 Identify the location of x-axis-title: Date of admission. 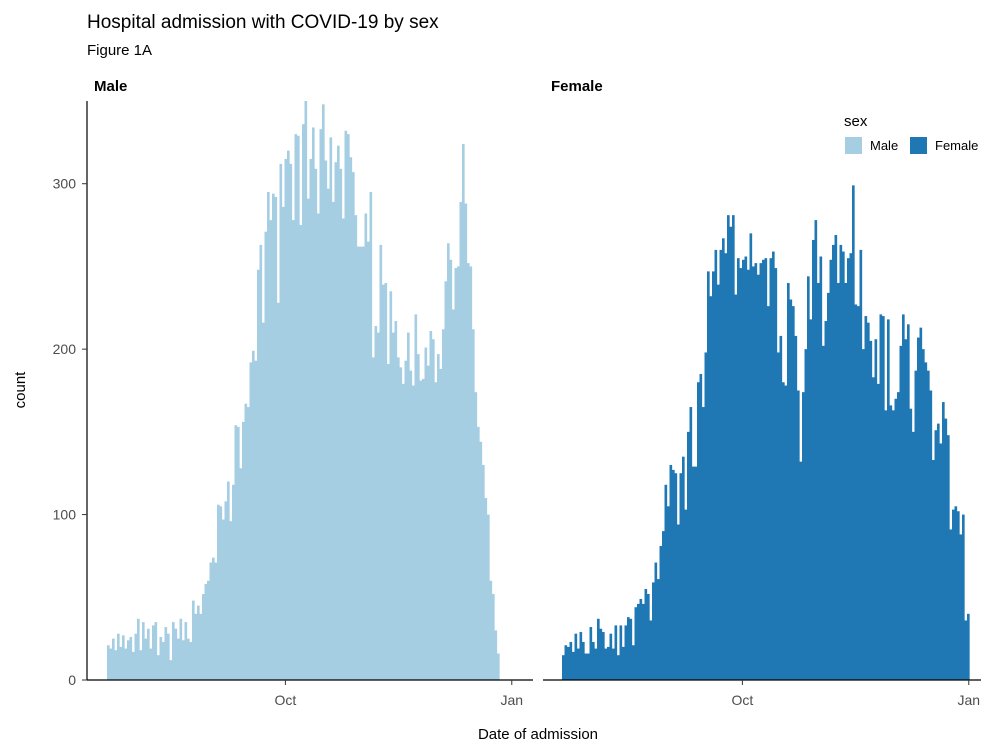
(538, 734).